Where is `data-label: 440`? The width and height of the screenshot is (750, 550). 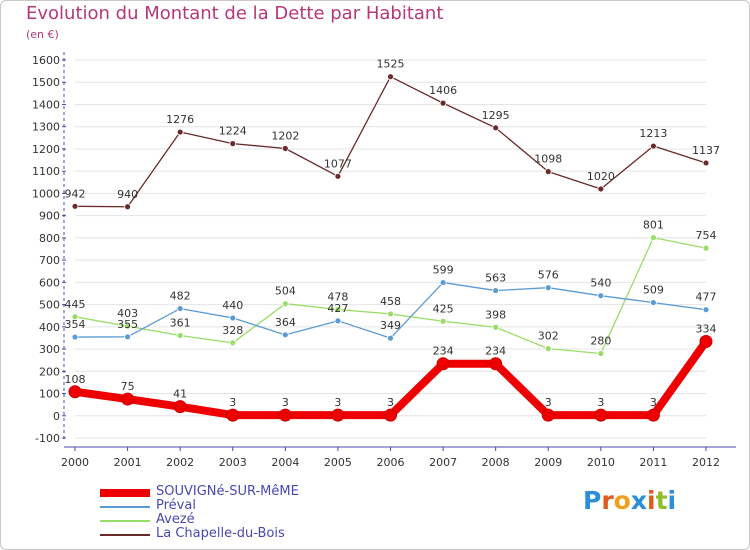 data-label: 440 is located at coordinates (232, 305).